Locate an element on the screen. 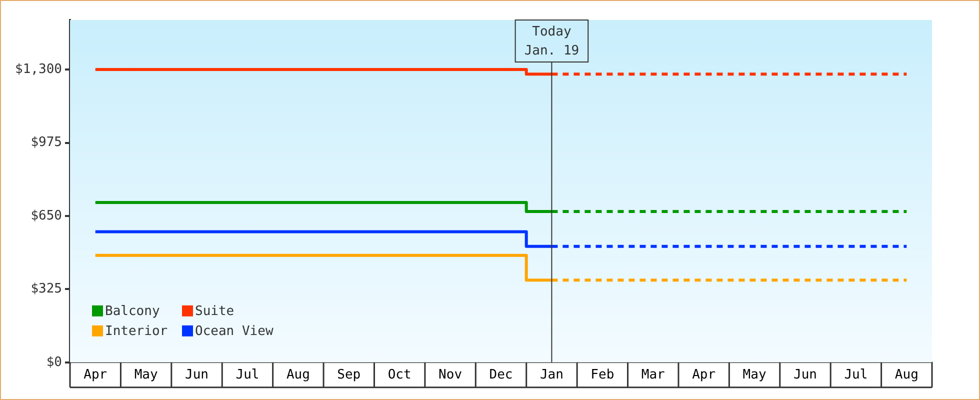 This screenshot has width=980, height=400. y-tick-label: $975 is located at coordinates (46, 142).